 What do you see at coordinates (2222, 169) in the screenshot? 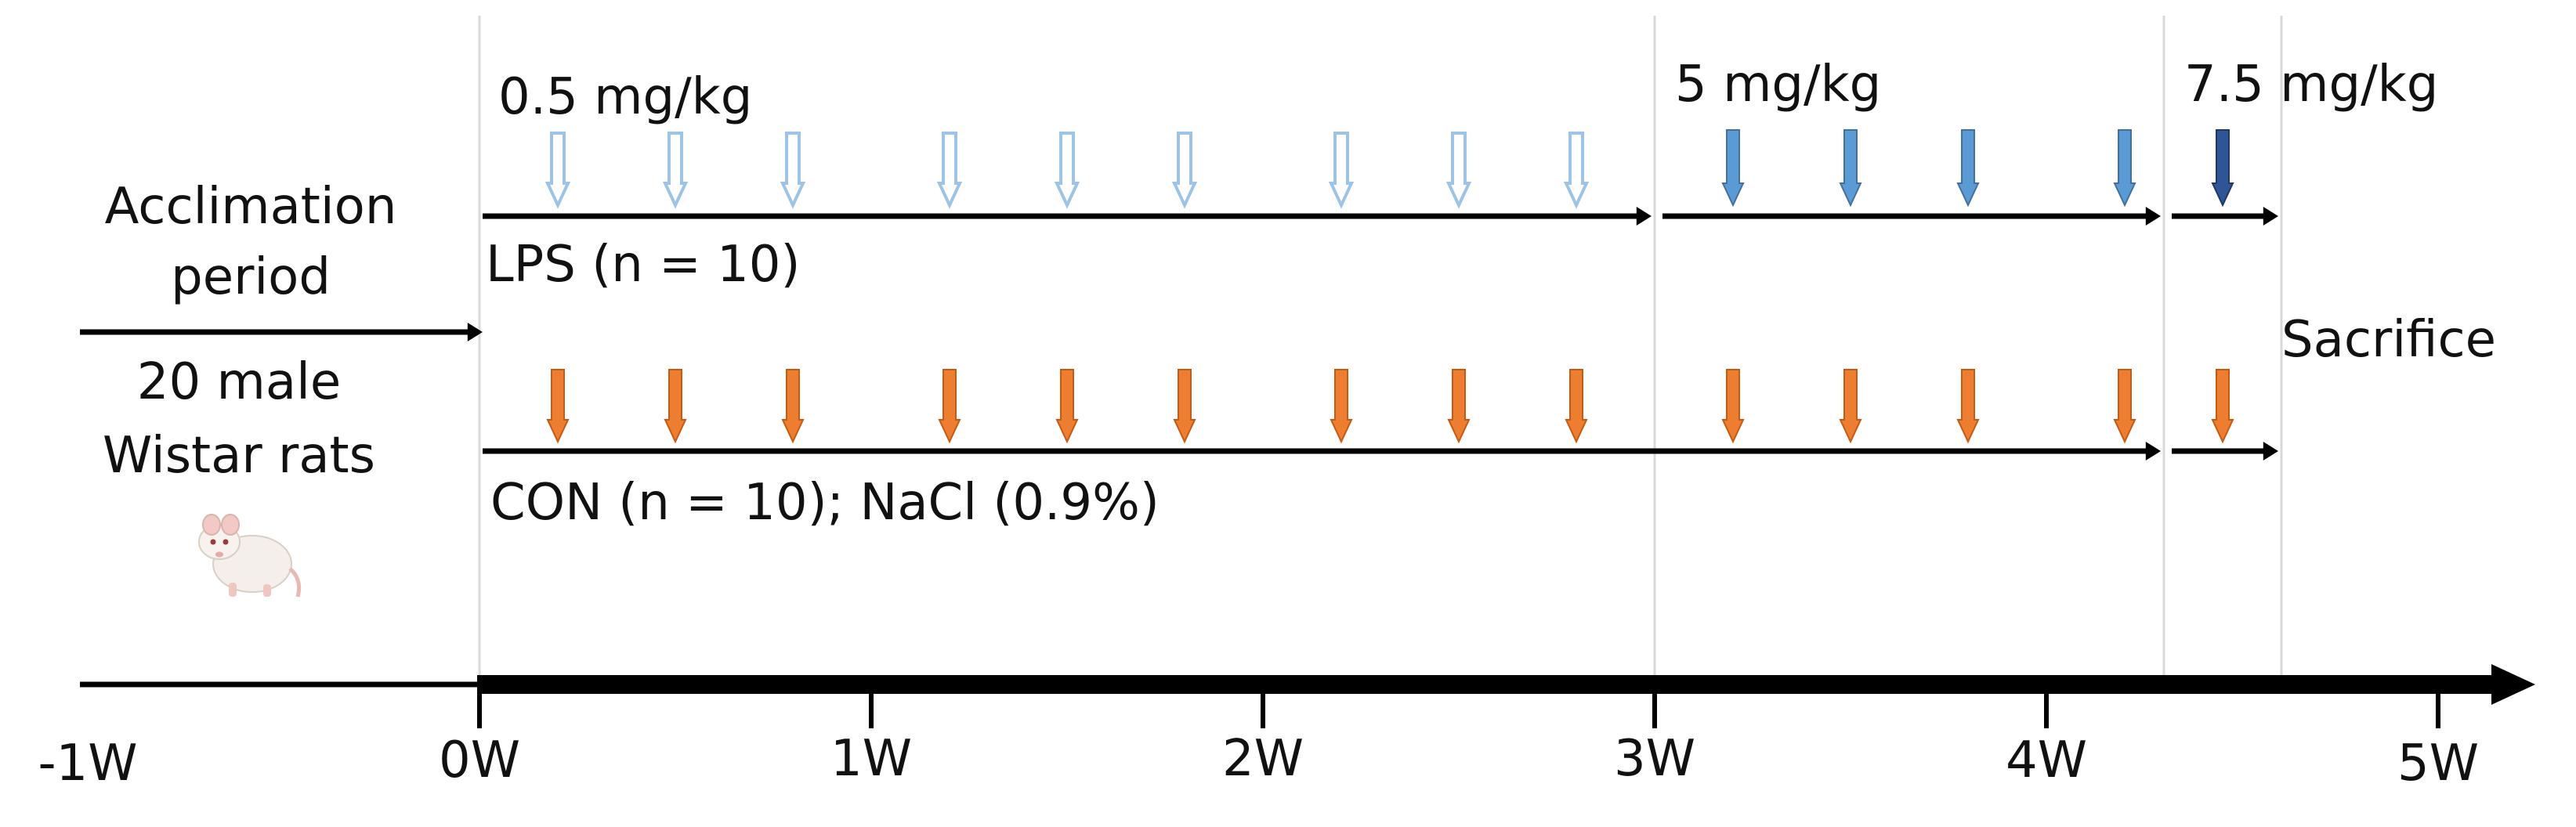
I see `lps-injection-arrow-high` at bounding box center [2222, 169].